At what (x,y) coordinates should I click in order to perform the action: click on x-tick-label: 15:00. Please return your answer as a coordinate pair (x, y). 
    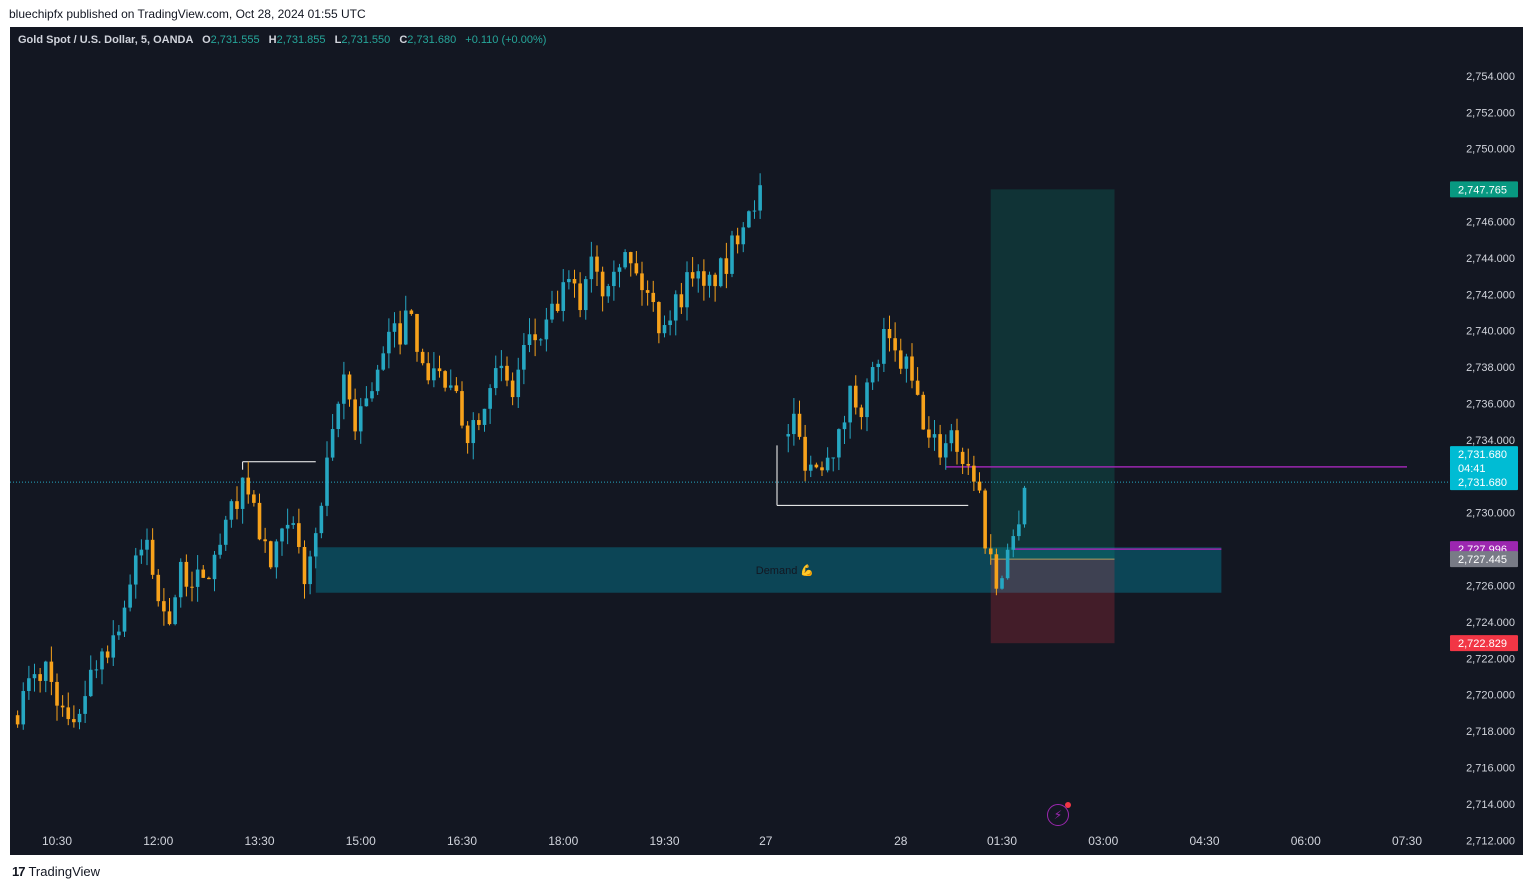
    Looking at the image, I should click on (361, 841).